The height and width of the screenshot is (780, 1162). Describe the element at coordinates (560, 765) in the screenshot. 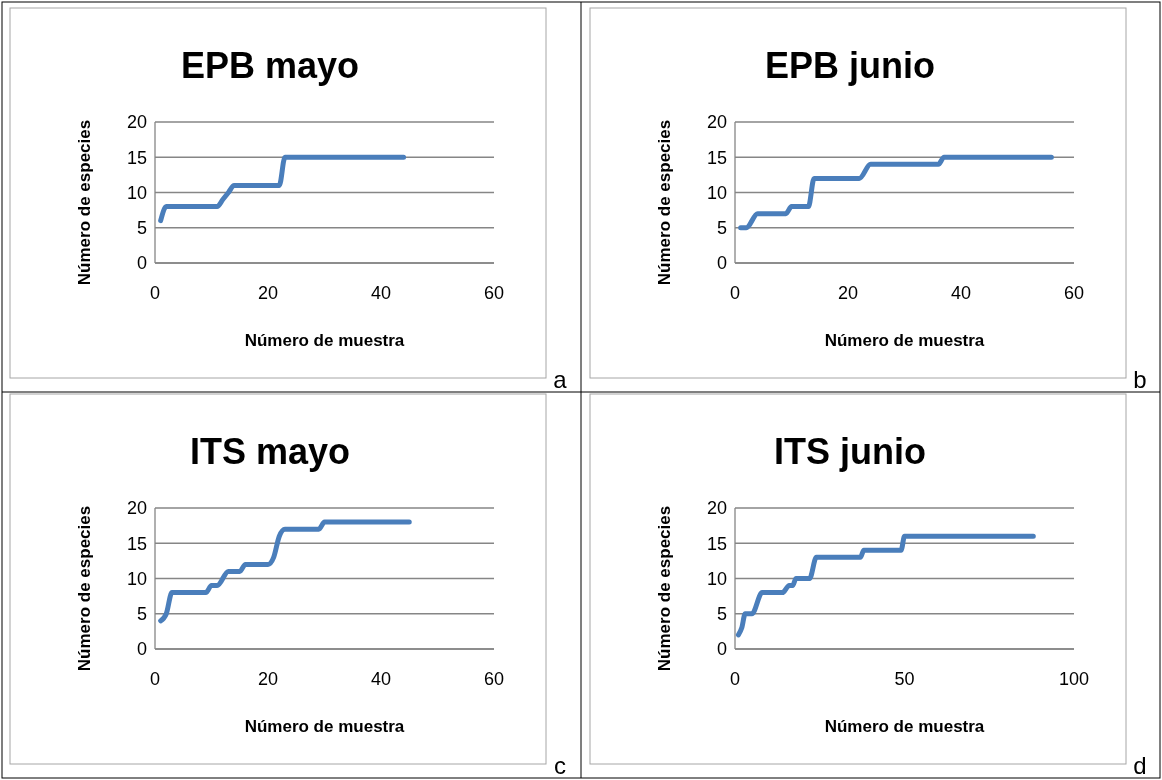

I see `text: c` at that location.